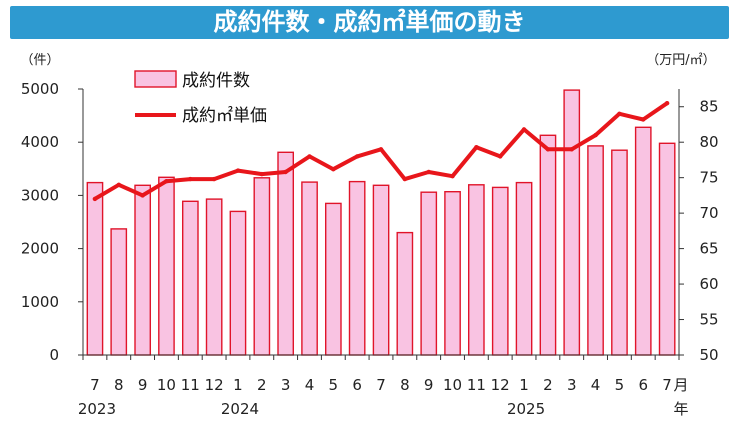  What do you see at coordinates (40, 249) in the screenshot?
I see `left-tick-label-2: 2000` at bounding box center [40, 249].